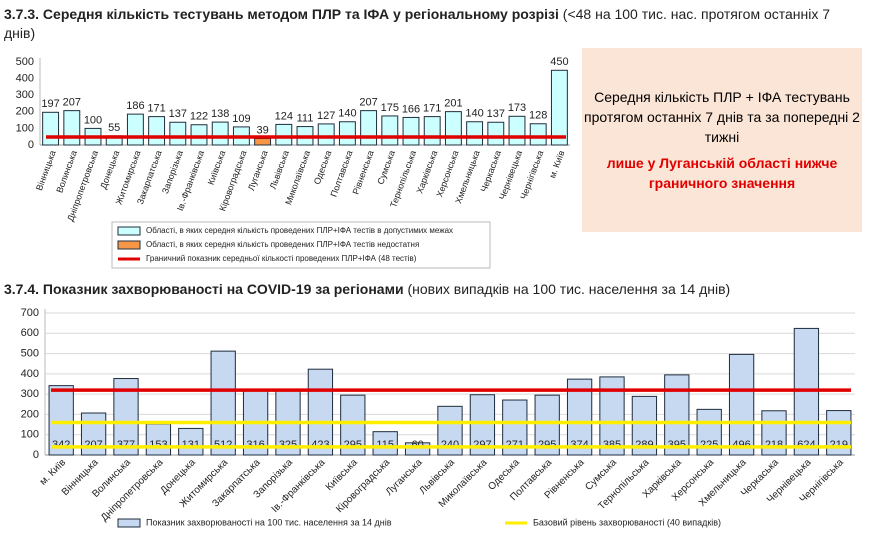 The width and height of the screenshot is (871, 545). I want to click on x-tick-label: Дніпропетровська, so click(132, 490).